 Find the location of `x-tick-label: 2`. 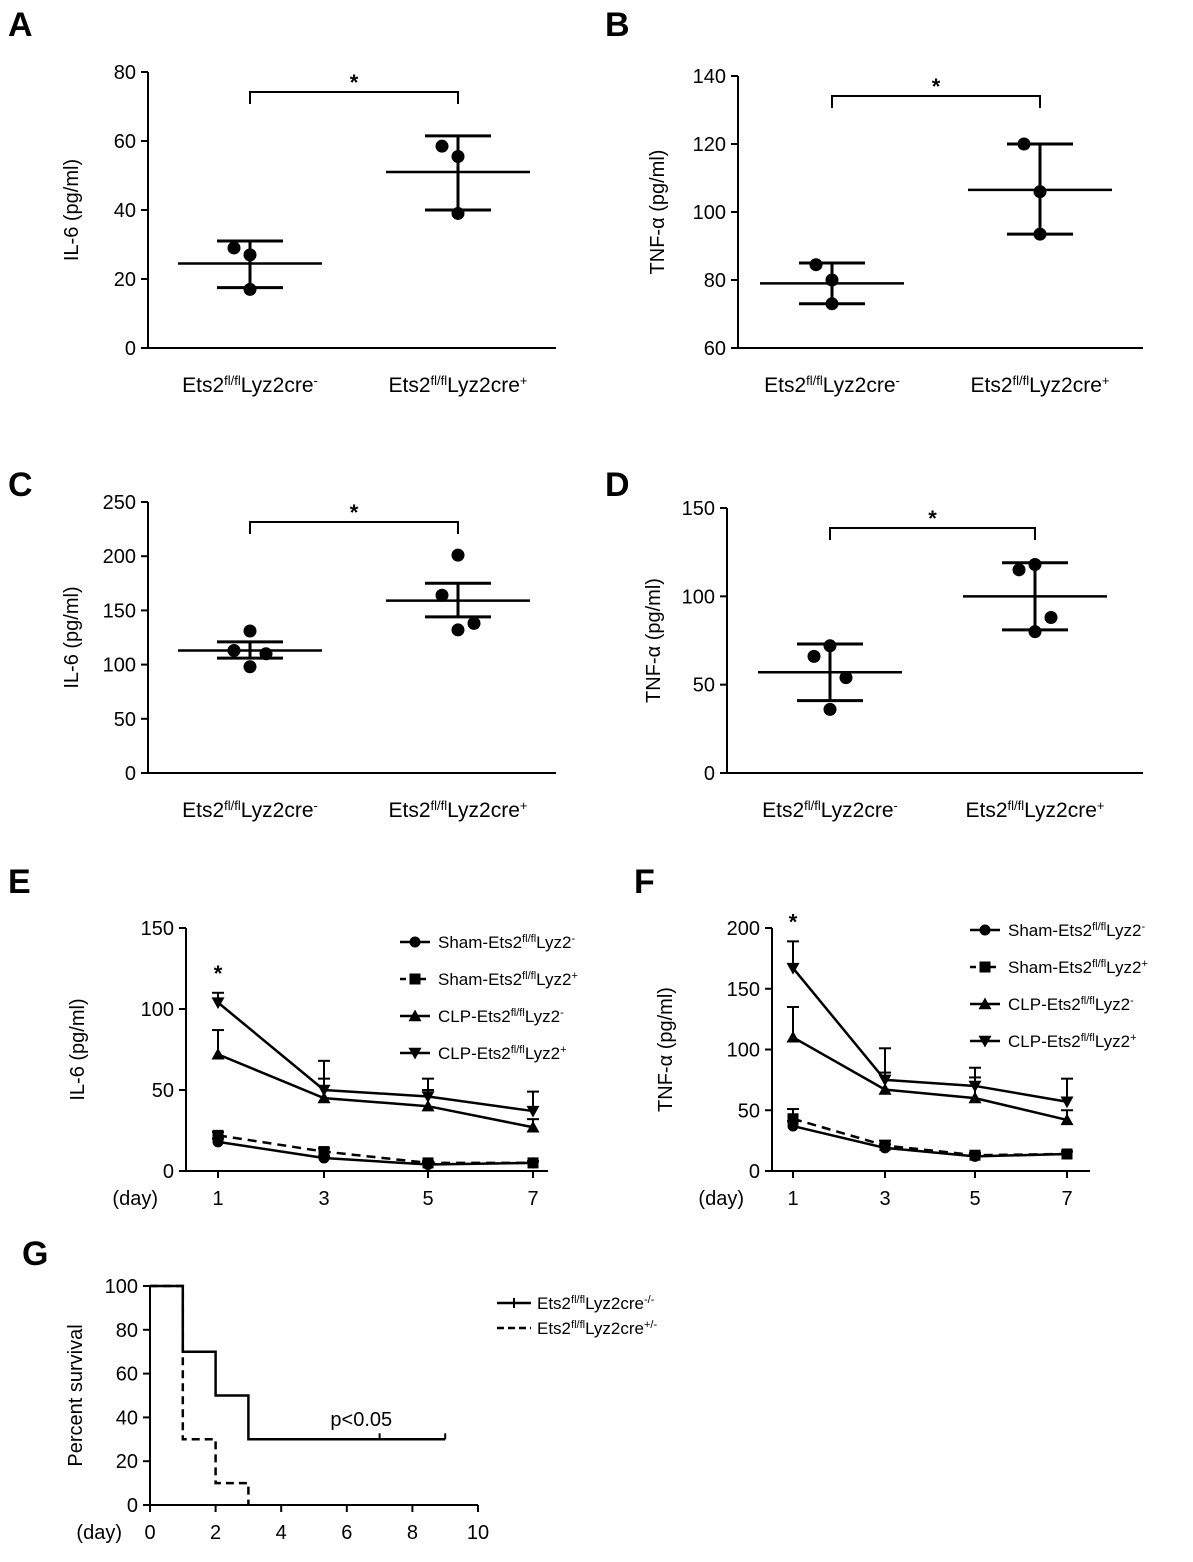

x-tick-label: 2 is located at coordinates (215, 1533).